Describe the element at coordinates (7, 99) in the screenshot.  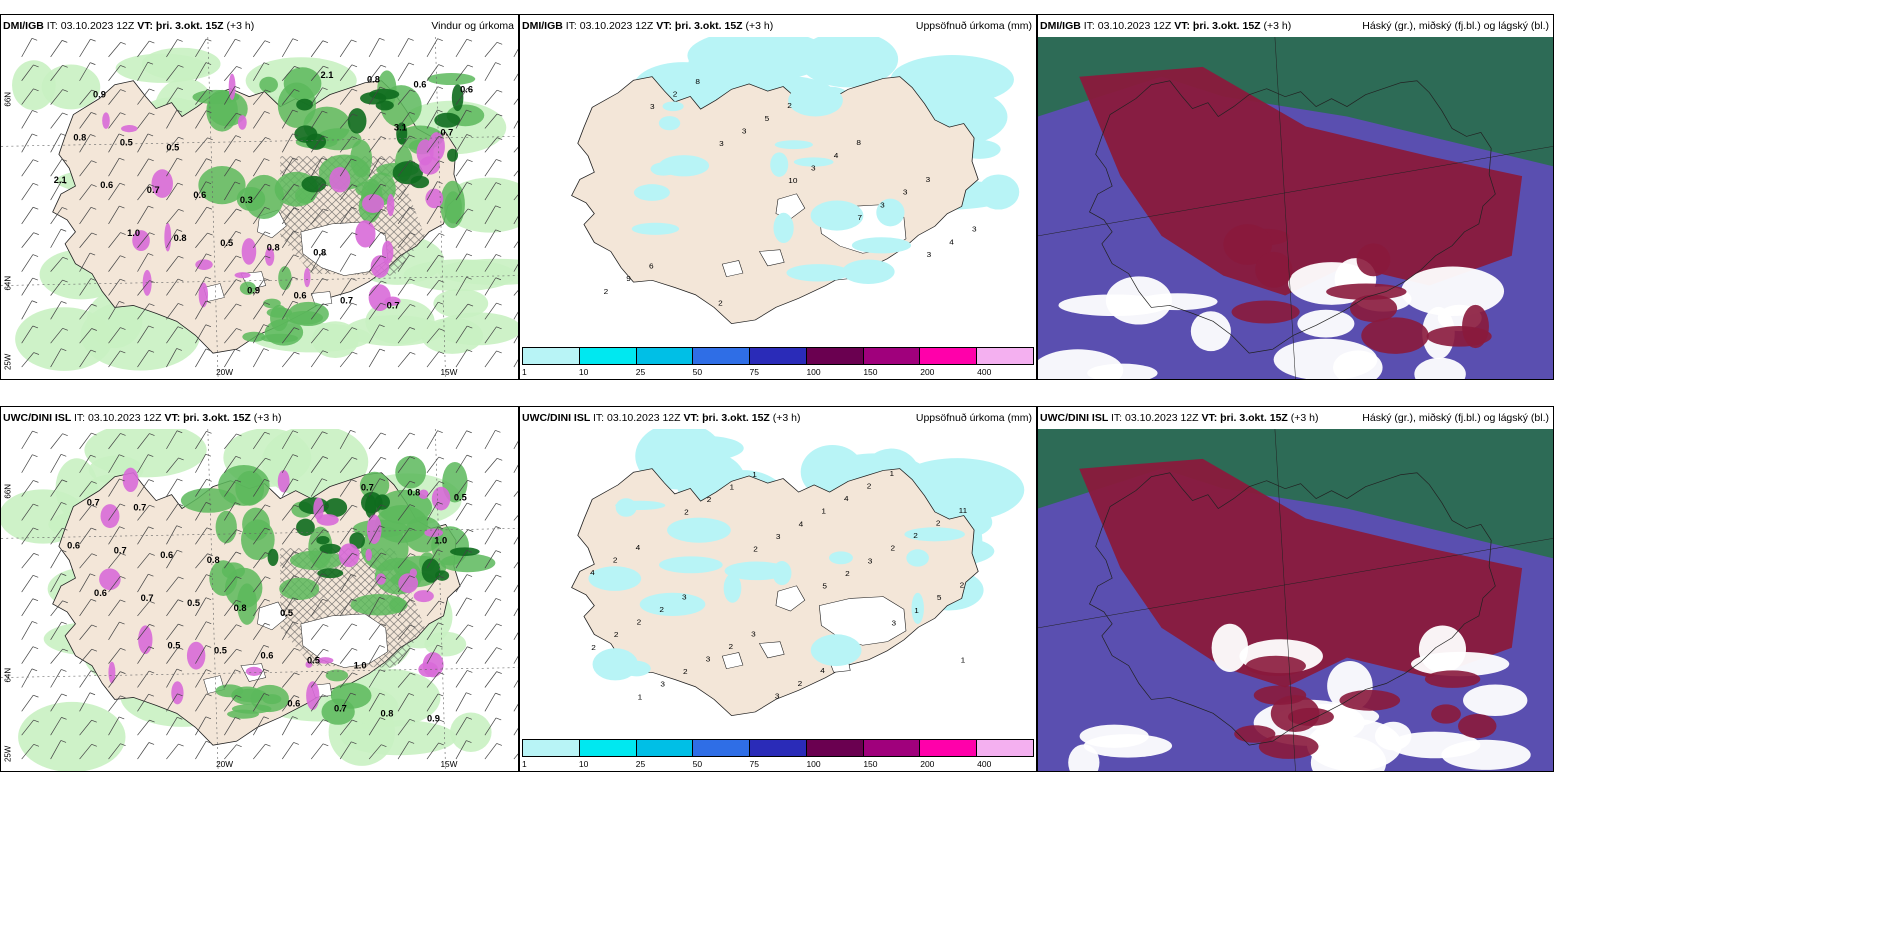
I see `lat-label: 66N` at that location.